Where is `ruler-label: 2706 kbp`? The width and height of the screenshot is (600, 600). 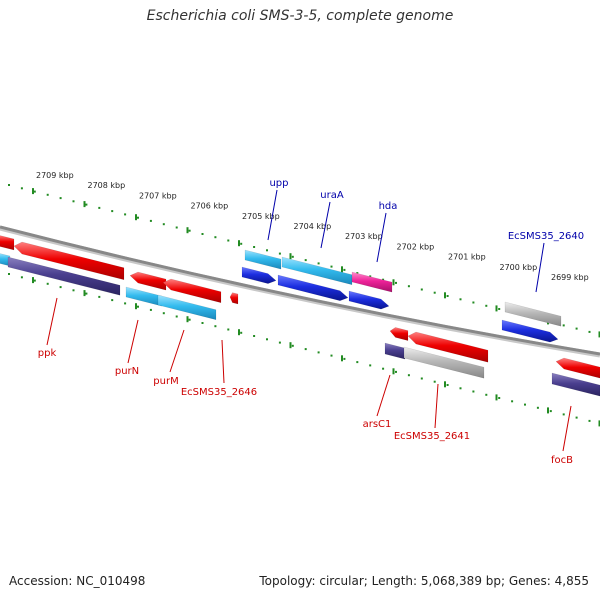
ruler-label: 2706 kbp is located at coordinates (210, 206).